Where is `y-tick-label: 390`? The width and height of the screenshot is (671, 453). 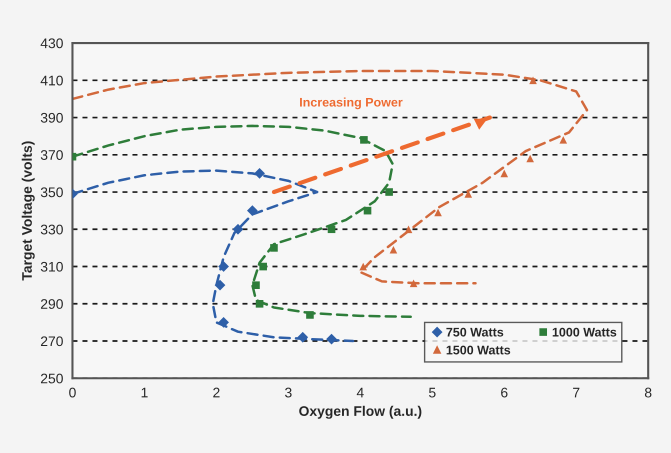 y-tick-label: 390 is located at coordinates (51, 117).